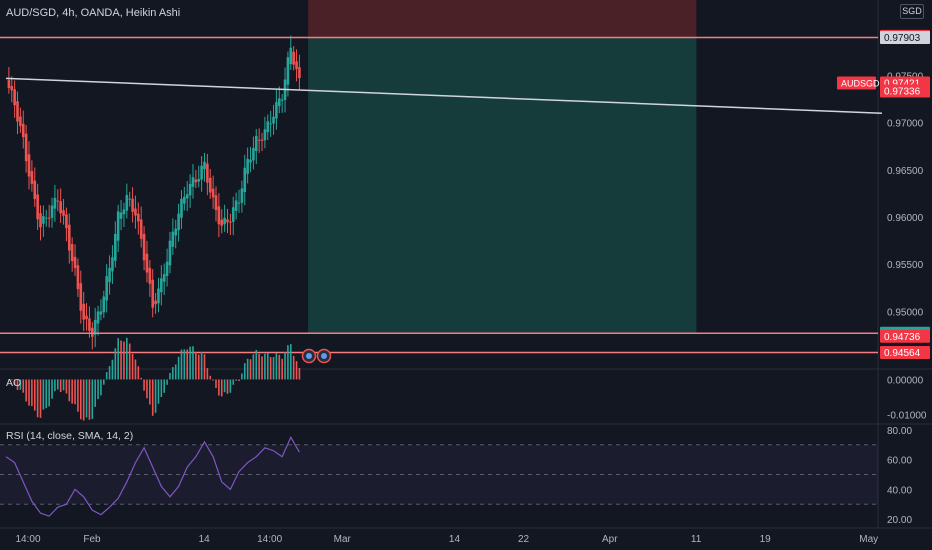  I want to click on ao-pane-title: AO, so click(14, 383).